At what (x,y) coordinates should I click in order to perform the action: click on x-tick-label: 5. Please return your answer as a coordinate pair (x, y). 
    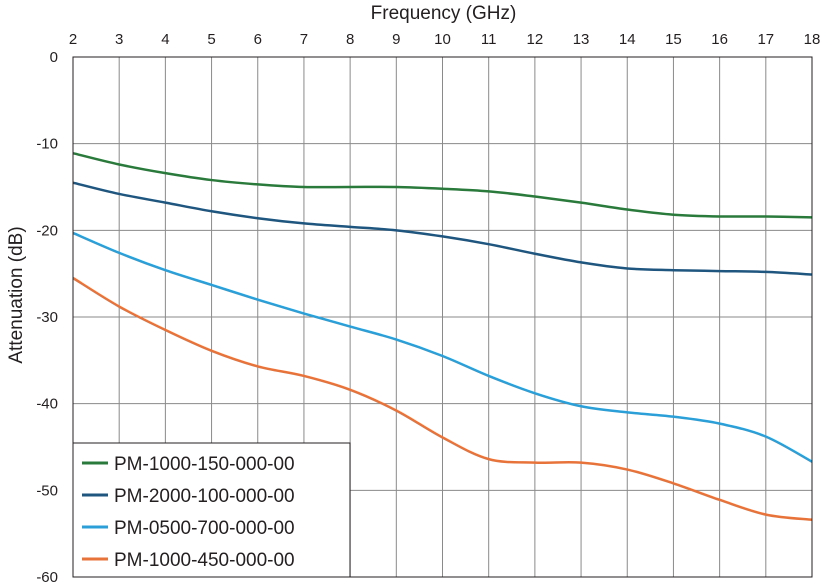
    Looking at the image, I should click on (211, 39).